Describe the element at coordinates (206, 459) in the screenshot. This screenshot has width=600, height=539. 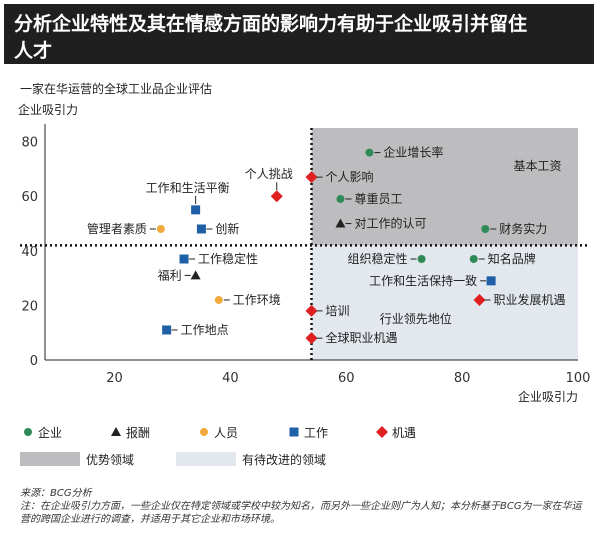
I see `legend-swatch-improve` at that location.